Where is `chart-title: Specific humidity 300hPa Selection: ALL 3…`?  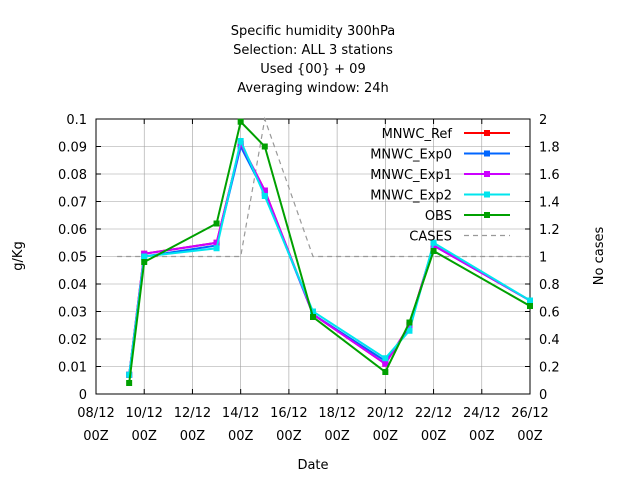
chart-title: Specific humidity 300hPa Selection: ALL 3… is located at coordinates (313, 60).